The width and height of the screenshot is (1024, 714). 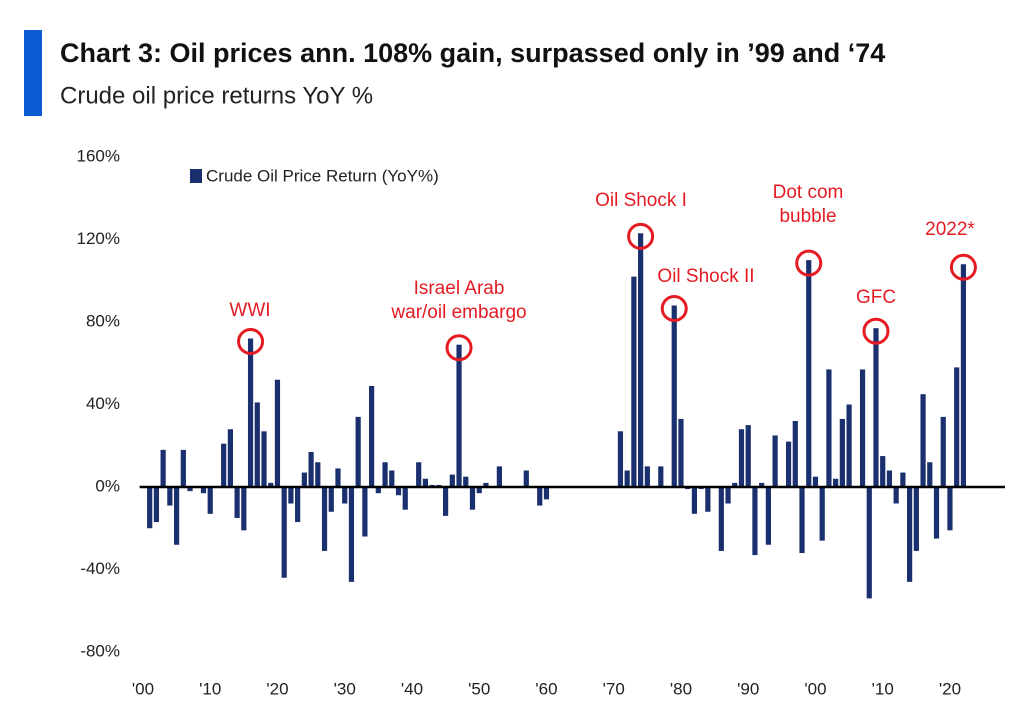 What do you see at coordinates (808, 192) in the screenshot?
I see `annotation-label: Dot com` at bounding box center [808, 192].